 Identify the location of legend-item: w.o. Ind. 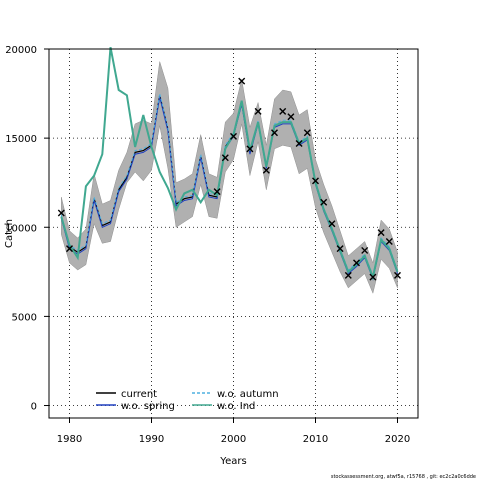
(223, 406).